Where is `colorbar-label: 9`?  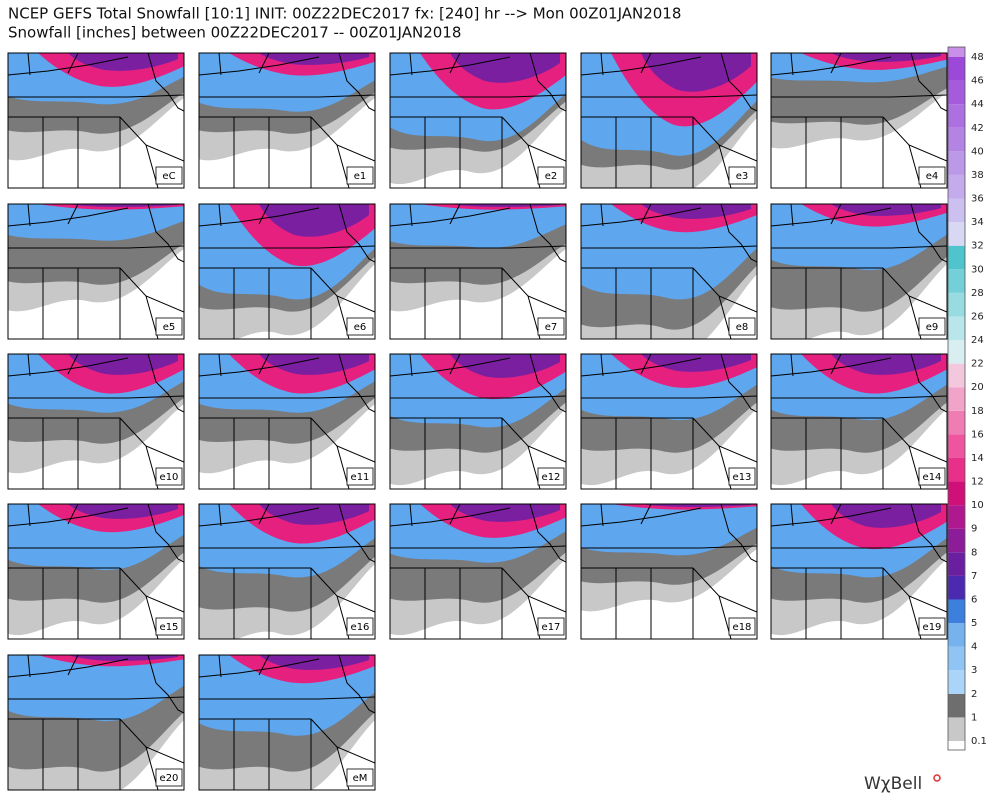
colorbar-label: 9 is located at coordinates (974, 529).